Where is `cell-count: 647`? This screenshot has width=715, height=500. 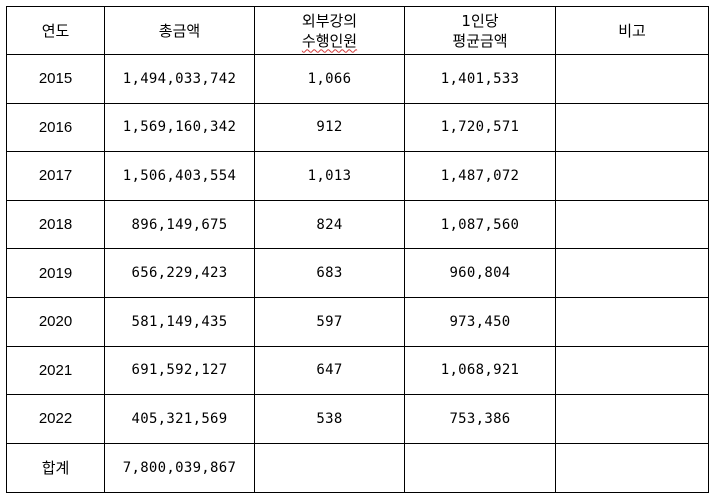
cell-count: 647 is located at coordinates (329, 370).